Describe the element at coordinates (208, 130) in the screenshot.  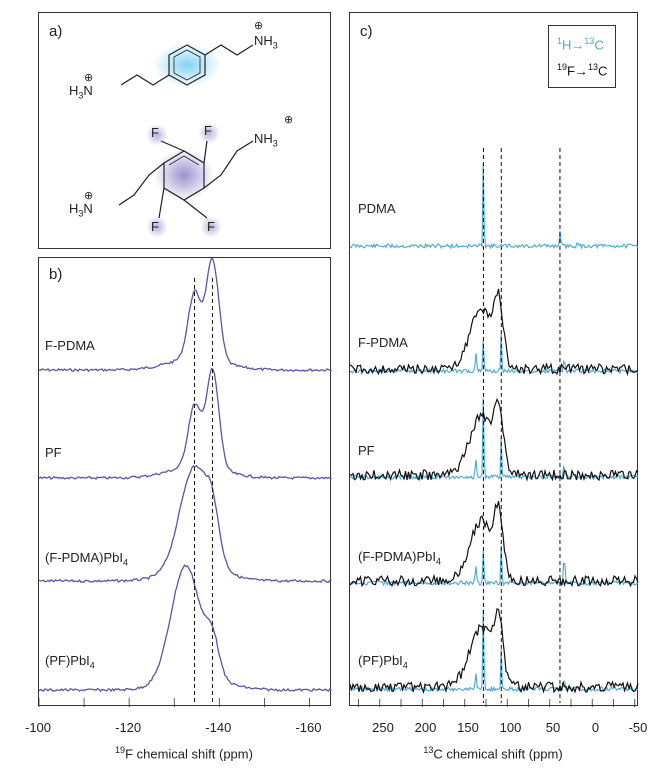
I see `fluorine-2: F` at that location.